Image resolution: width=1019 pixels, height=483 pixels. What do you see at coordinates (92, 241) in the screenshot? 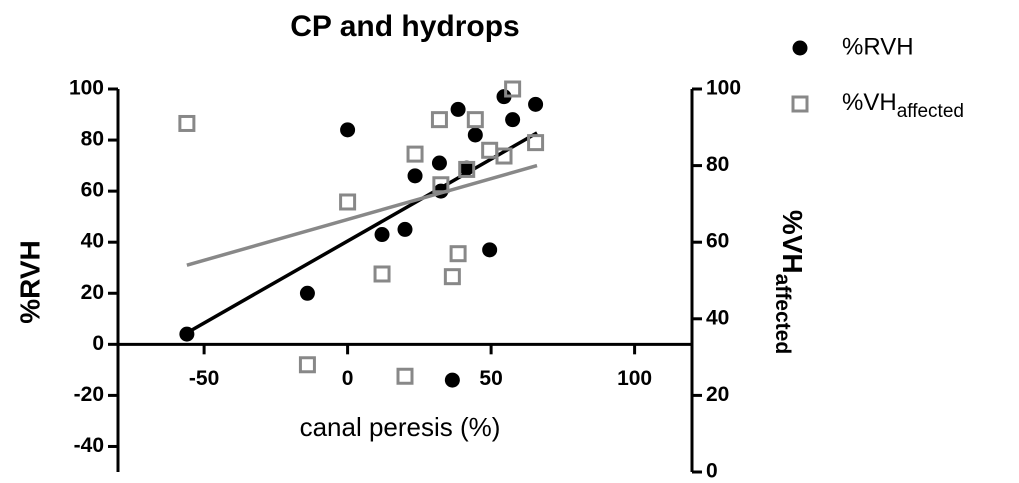
I see `y-tick-label: 40` at bounding box center [92, 241].